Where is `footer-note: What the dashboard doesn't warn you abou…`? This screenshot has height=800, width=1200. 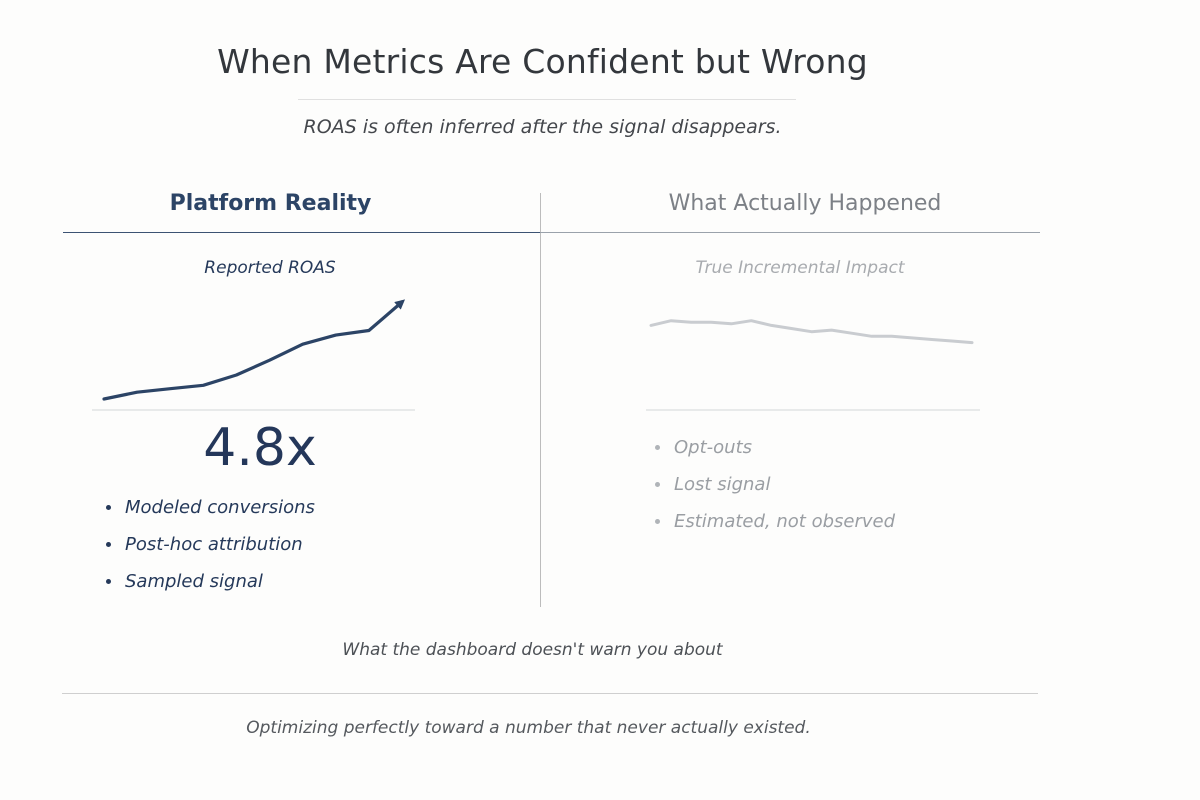
footer-note: What the dashboard doesn't warn you abou… is located at coordinates (532, 650).